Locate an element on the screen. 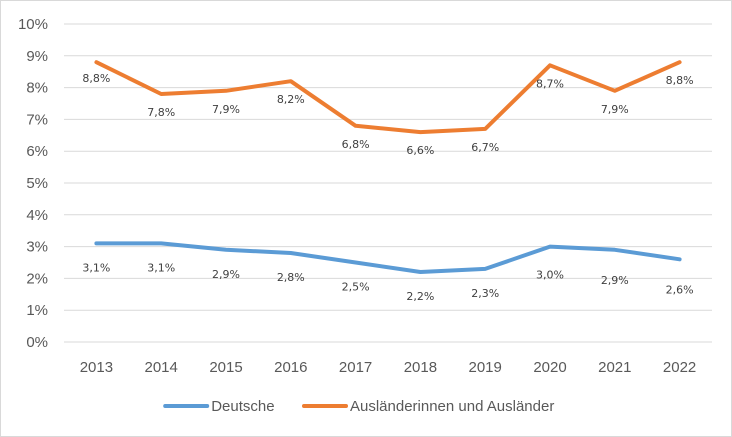 Image resolution: width=732 pixels, height=437 pixels. x-tick-label: 2016 is located at coordinates (290, 367).